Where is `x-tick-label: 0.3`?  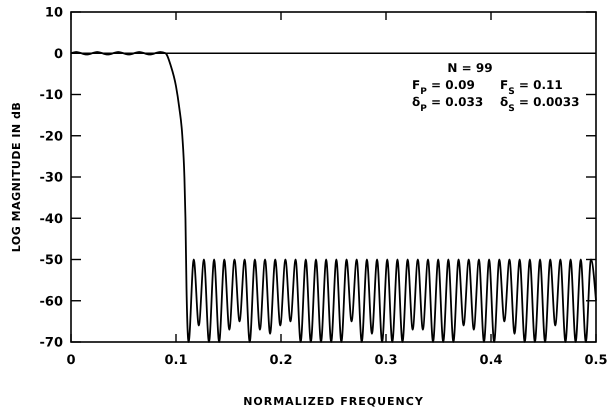
x-tick-label: 0.3 is located at coordinates (386, 360).